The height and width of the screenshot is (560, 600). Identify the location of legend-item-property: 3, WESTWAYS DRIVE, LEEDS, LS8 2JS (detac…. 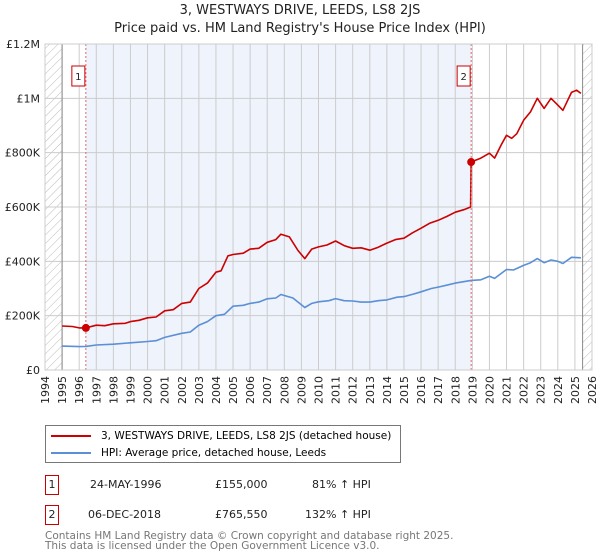
(221, 436).